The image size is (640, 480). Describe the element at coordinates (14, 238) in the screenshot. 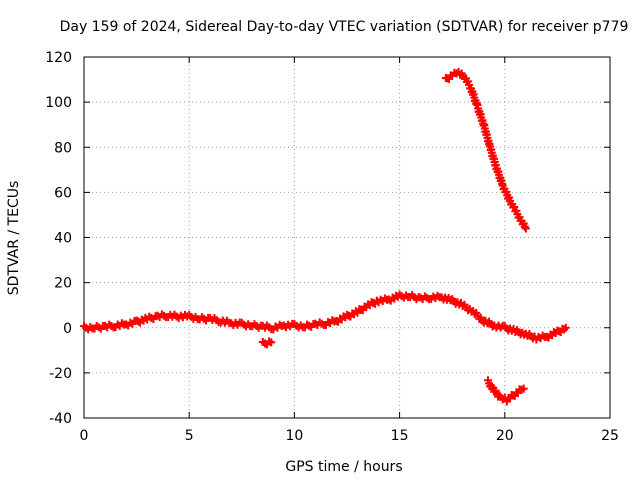

I see `y-axis-label: SDTVAR / TECUs` at that location.